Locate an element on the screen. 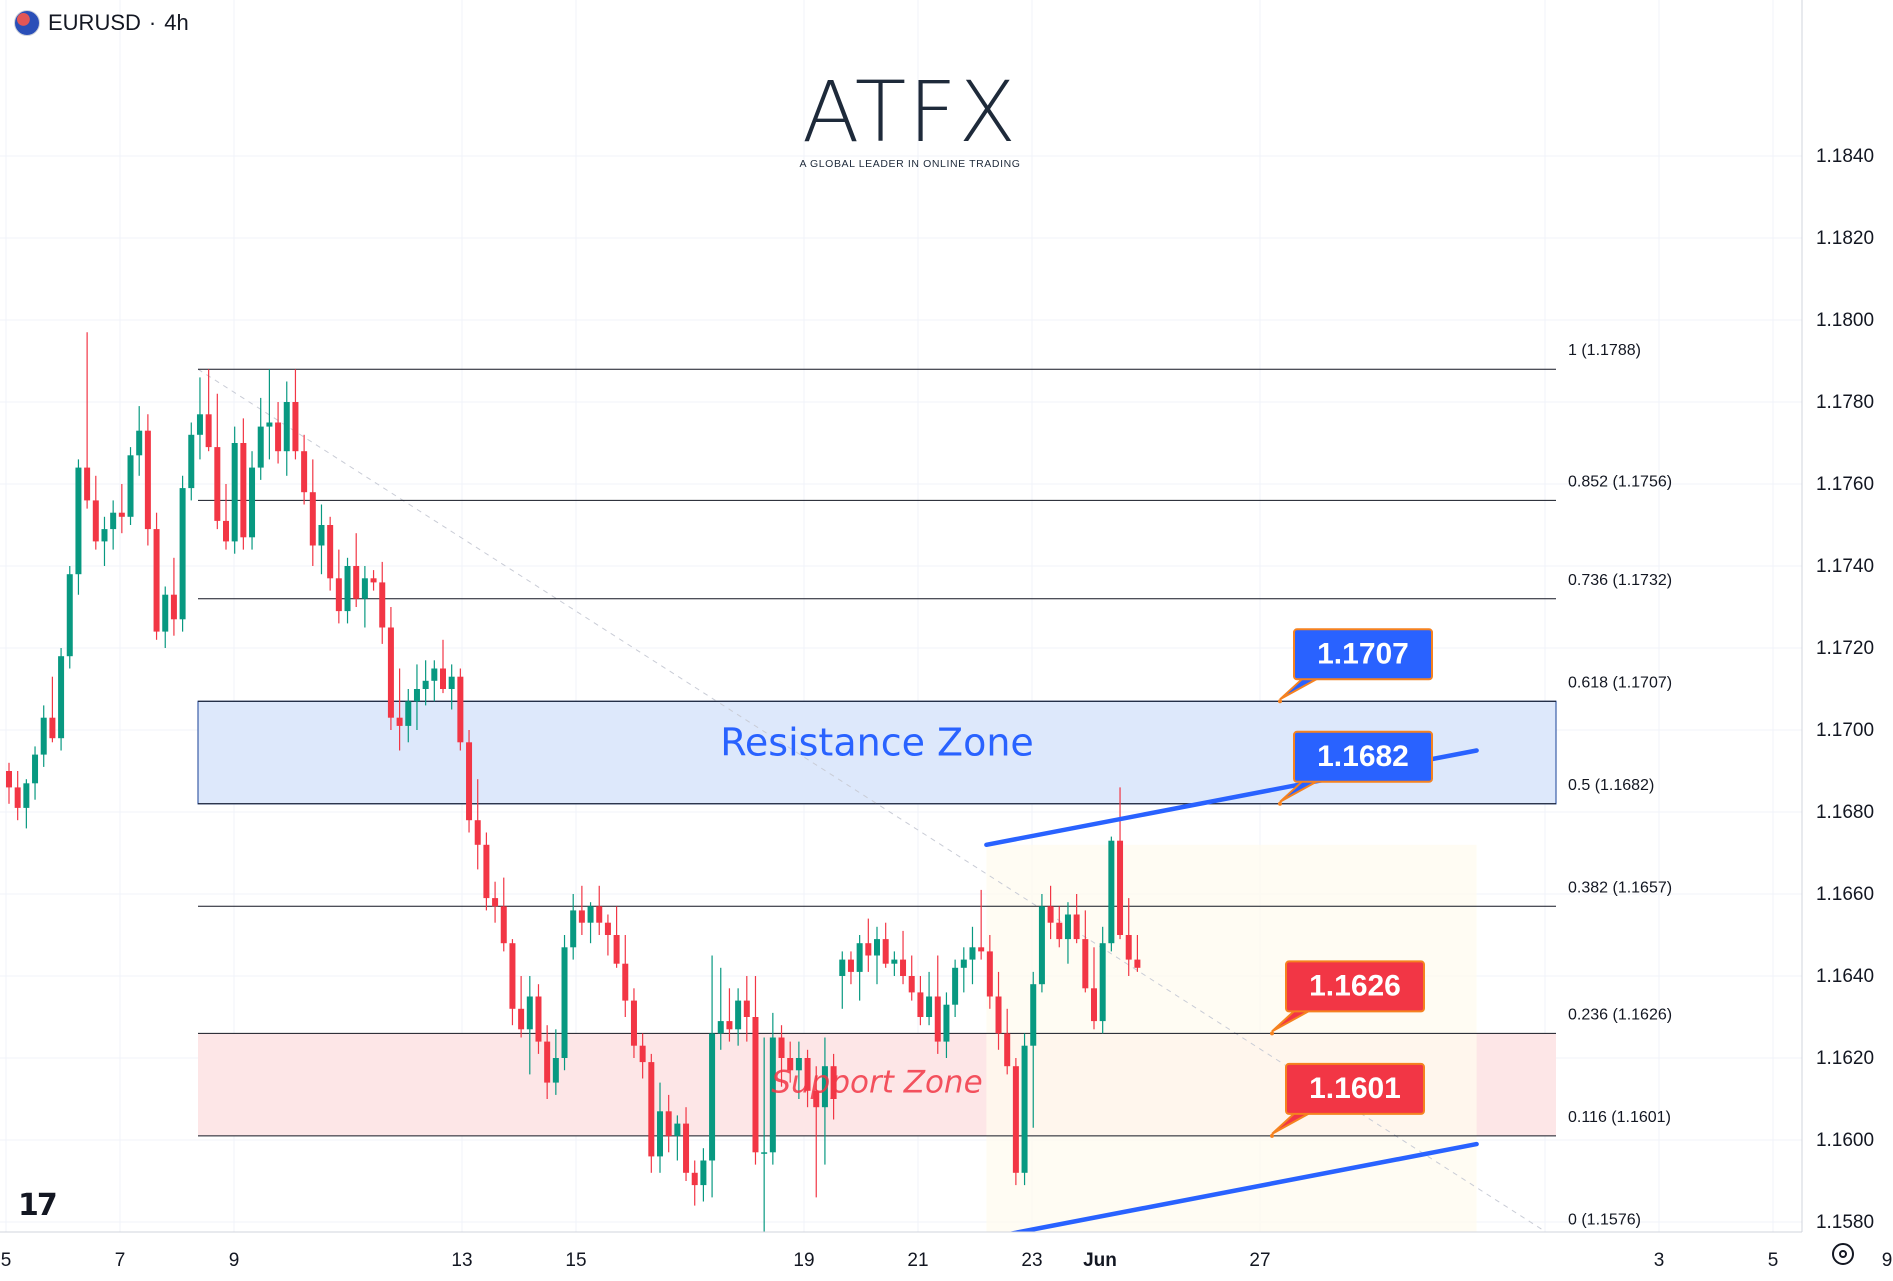  fib-level-label: 0.116 (1.1601) is located at coordinates (1619, 1117).